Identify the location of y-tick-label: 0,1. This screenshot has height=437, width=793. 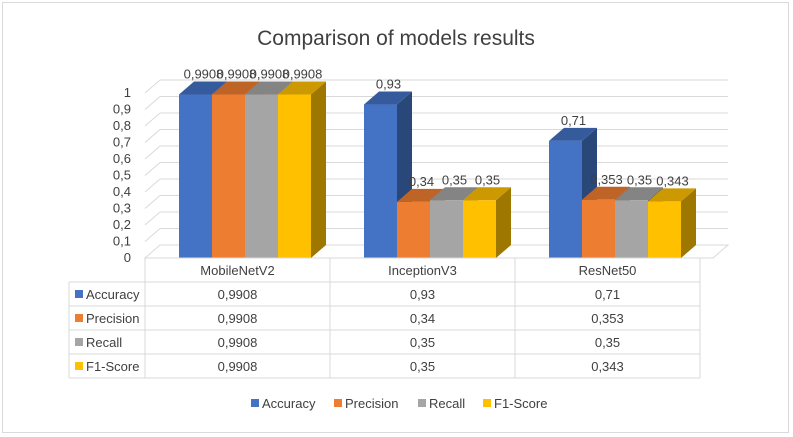
(122, 241).